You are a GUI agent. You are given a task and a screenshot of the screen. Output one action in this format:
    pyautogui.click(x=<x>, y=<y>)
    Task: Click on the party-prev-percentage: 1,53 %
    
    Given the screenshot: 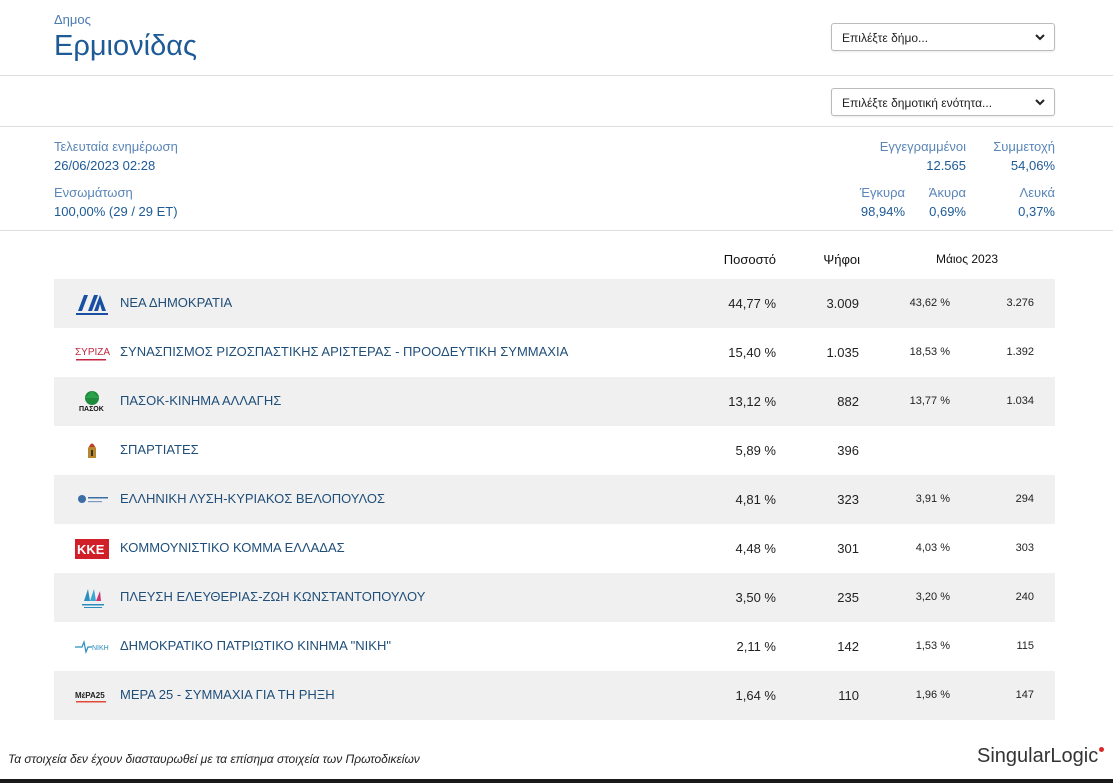 What is the action you would take?
    pyautogui.click(x=932, y=646)
    